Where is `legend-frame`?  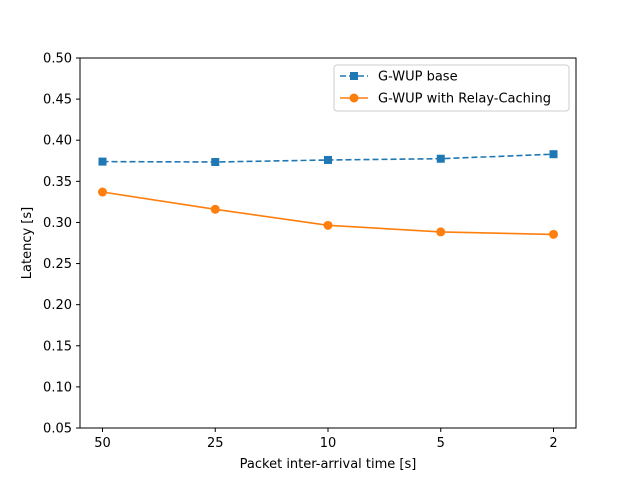 legend-frame is located at coordinates (451, 88).